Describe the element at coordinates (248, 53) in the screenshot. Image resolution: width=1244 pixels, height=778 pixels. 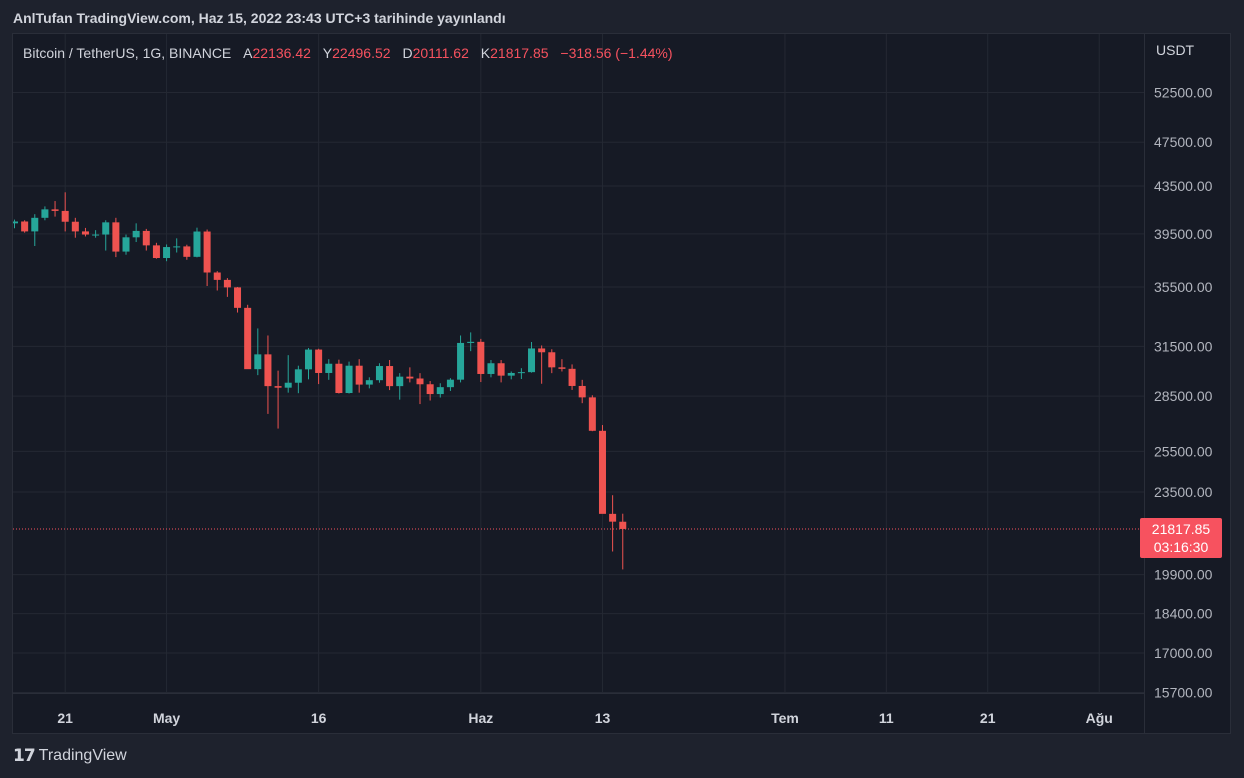
I see `open-label: A` at that location.